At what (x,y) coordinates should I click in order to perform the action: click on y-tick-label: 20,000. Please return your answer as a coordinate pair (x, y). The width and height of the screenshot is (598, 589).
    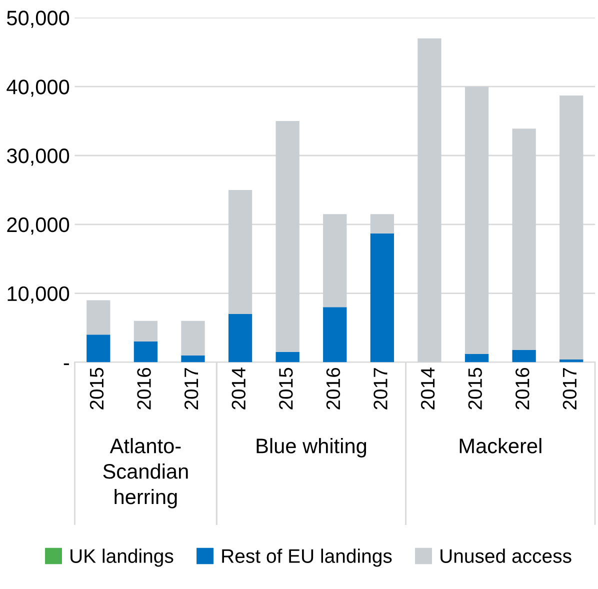
    Looking at the image, I should click on (38, 226).